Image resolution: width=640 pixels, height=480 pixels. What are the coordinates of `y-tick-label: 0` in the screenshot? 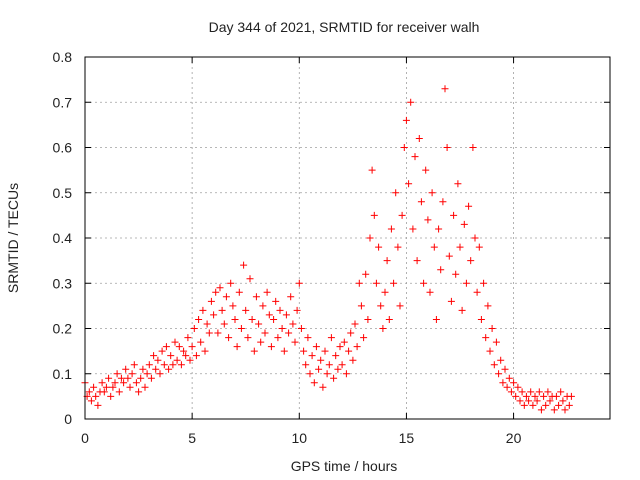 It's located at (68, 419).